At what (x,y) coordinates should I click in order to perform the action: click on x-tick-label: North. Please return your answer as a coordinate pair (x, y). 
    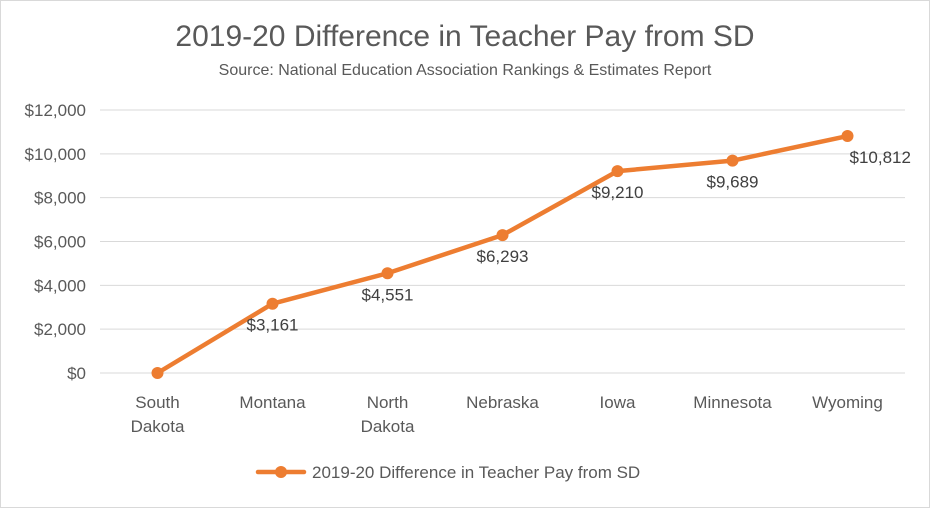
    Looking at the image, I should click on (388, 402).